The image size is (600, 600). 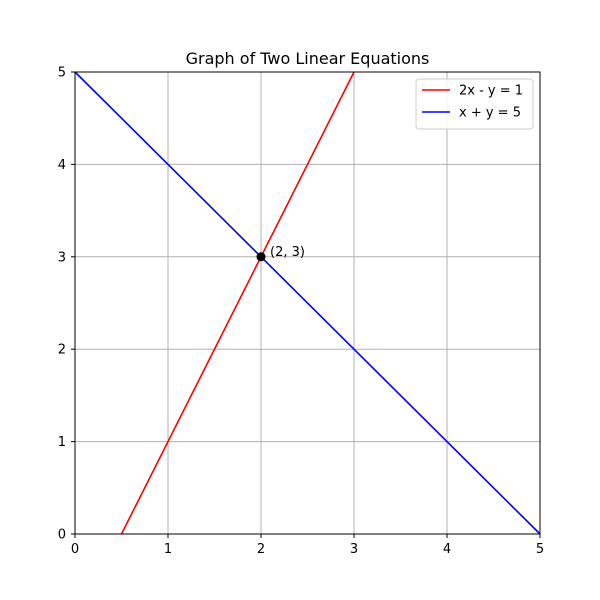 What do you see at coordinates (261, 549) in the screenshot?
I see `x-tick-label: 2` at bounding box center [261, 549].